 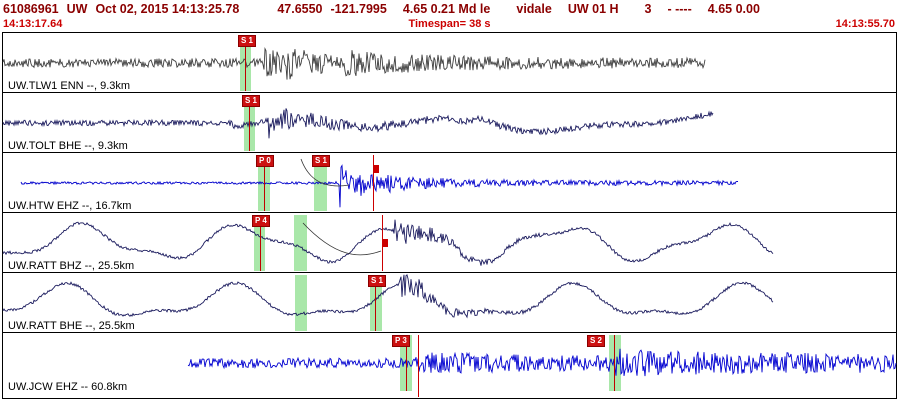 I want to click on waveform-jcw-ehz, so click(x=450, y=363).